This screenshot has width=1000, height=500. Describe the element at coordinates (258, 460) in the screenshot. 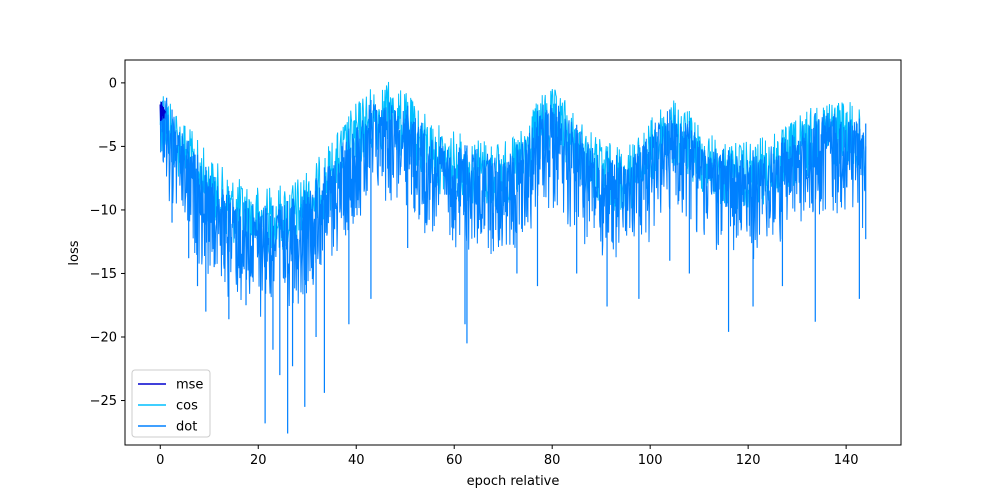

I see `x-tick-label: 20` at that location.